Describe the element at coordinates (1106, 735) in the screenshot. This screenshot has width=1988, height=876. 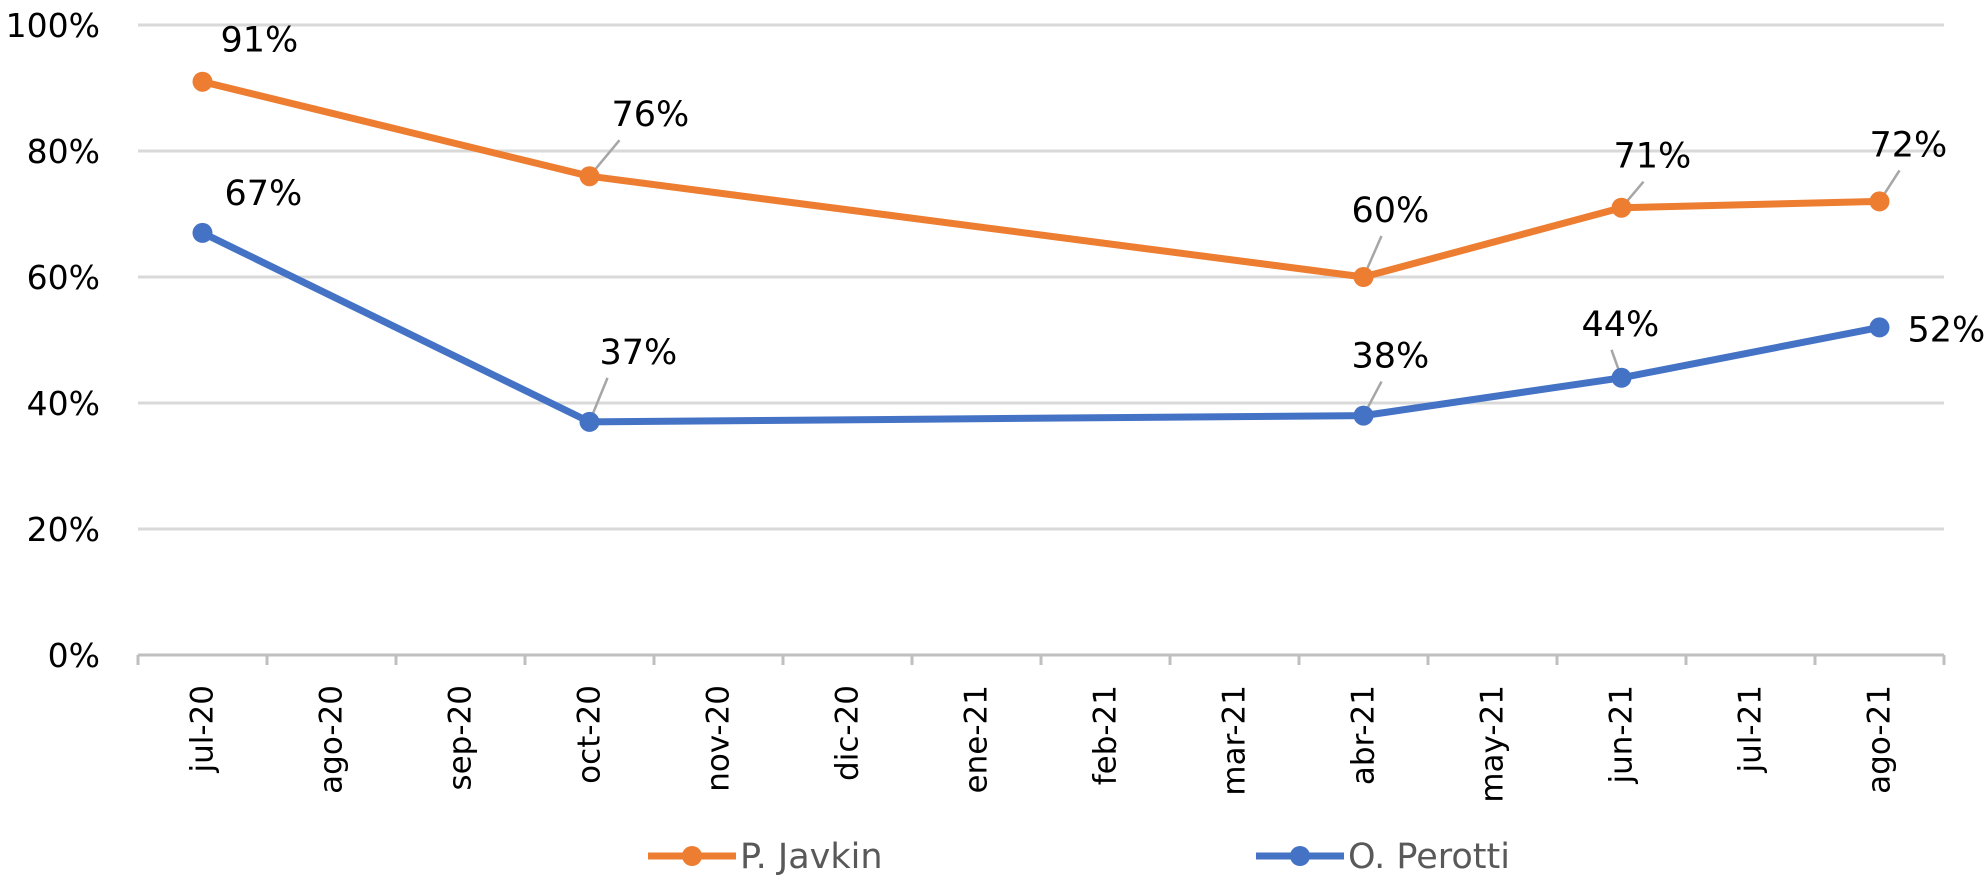
I see `x-tick-label: feb-21` at that location.